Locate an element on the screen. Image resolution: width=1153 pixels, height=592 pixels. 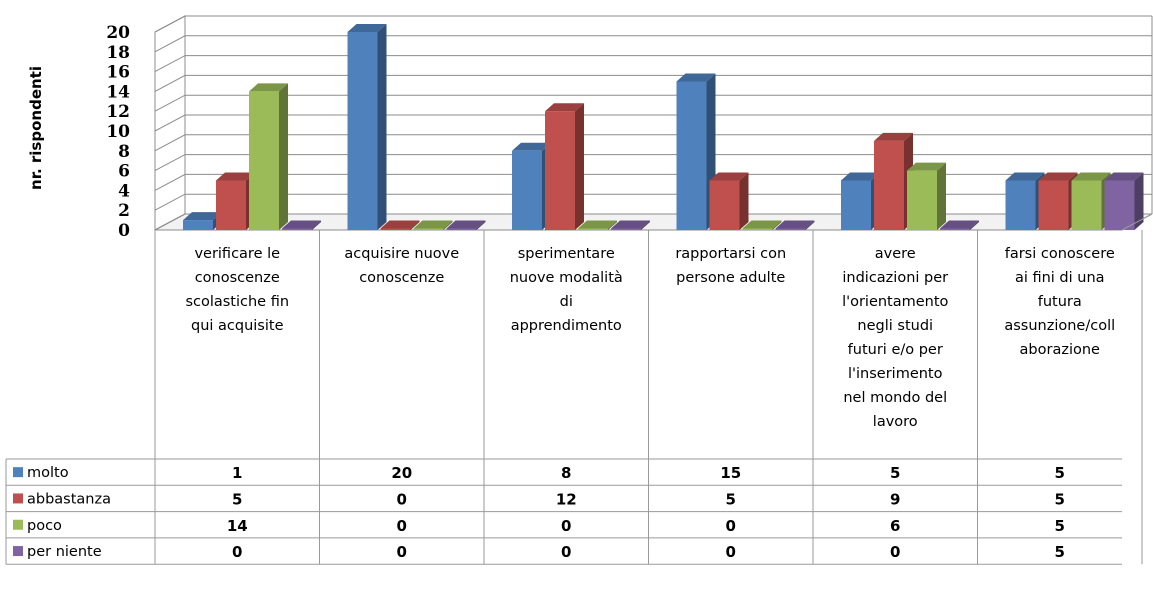
legend-label: molto is located at coordinates (48, 473).